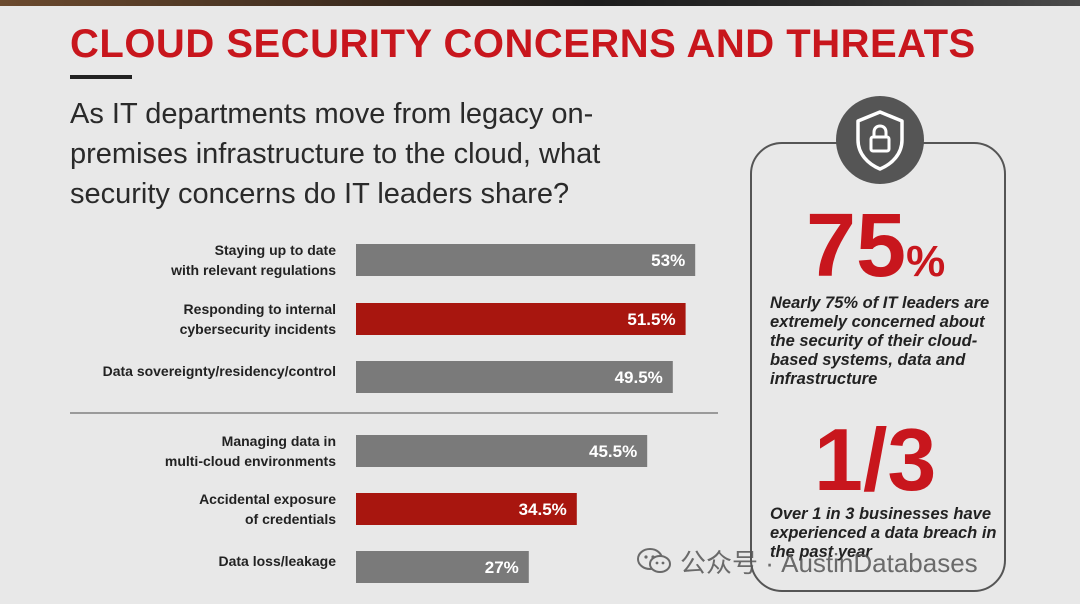 This screenshot has width=1080, height=604. Describe the element at coordinates (654, 560) in the screenshot. I see `wechat-icon` at that location.